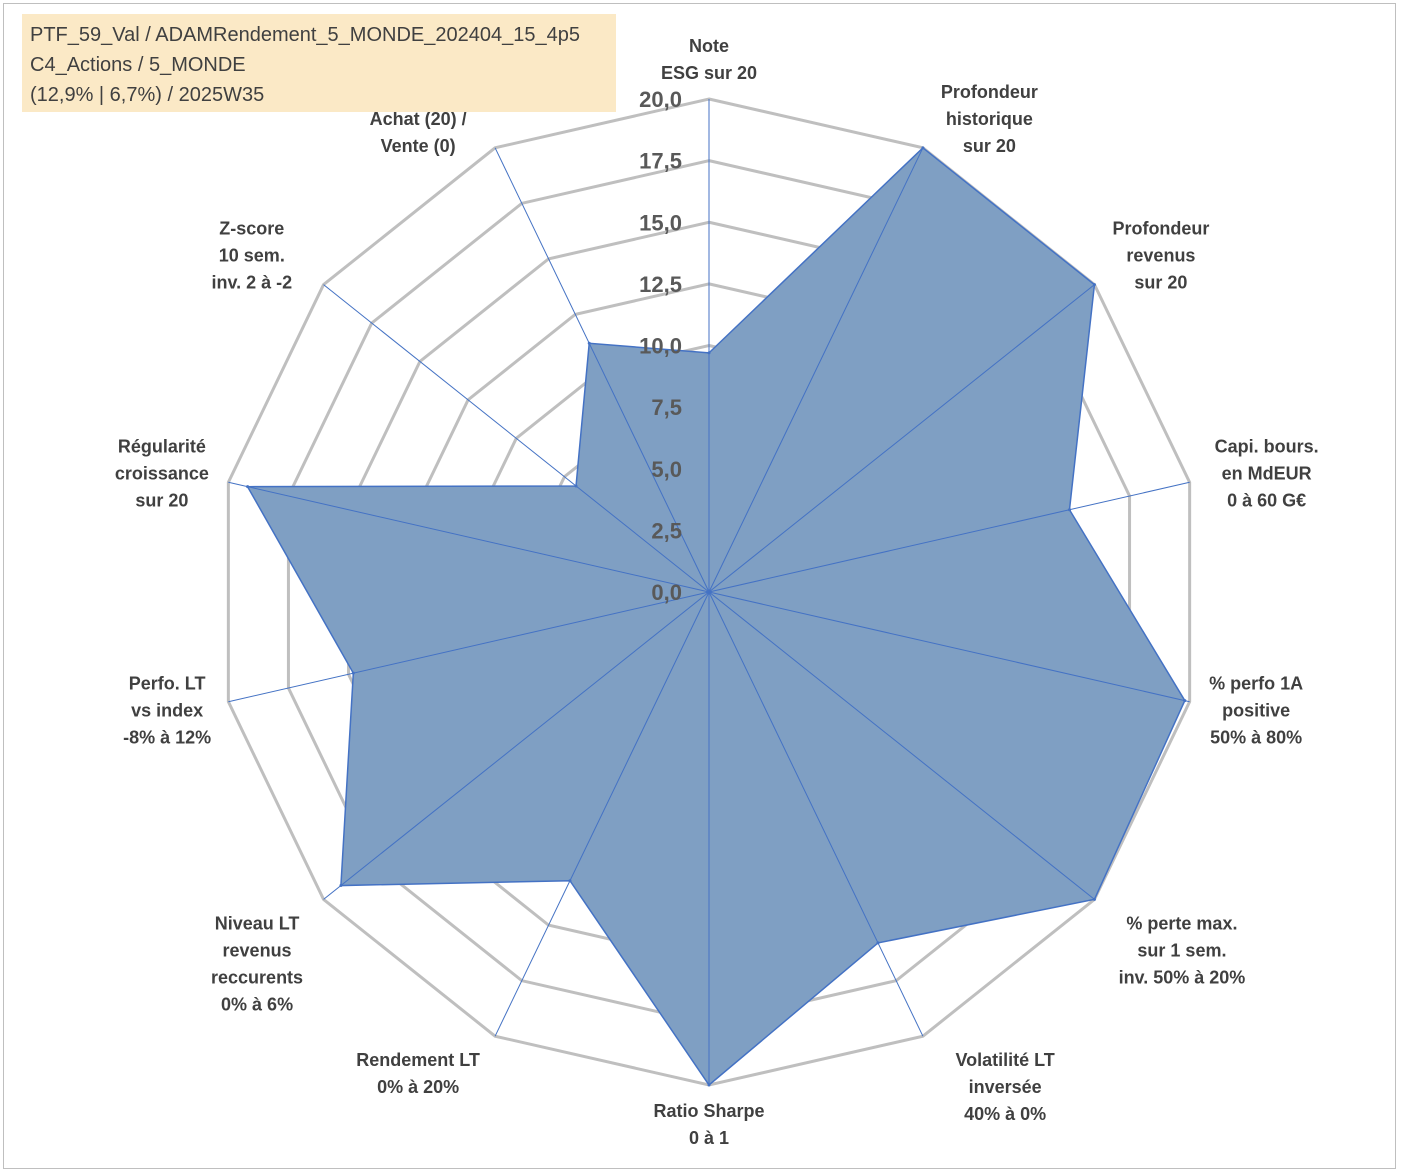 The image size is (1401, 1174). Describe the element at coordinates (709, 59) in the screenshot. I see `axis-label: Note ESG sur 20` at that location.